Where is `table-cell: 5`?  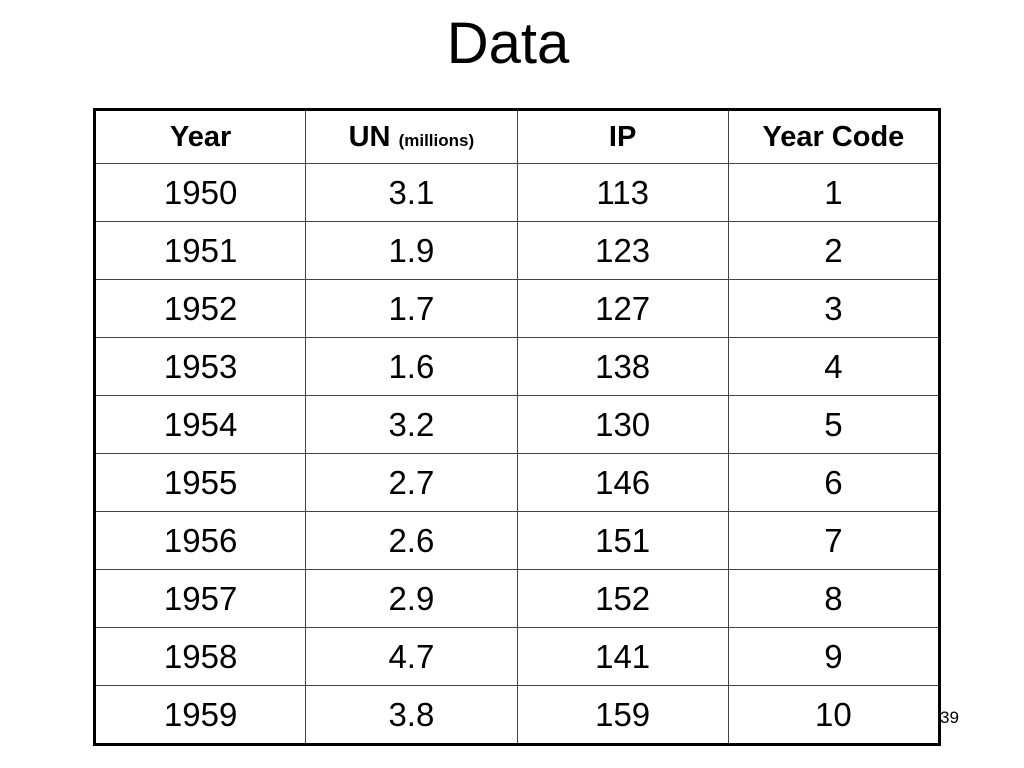
table-cell: 5 is located at coordinates (834, 424).